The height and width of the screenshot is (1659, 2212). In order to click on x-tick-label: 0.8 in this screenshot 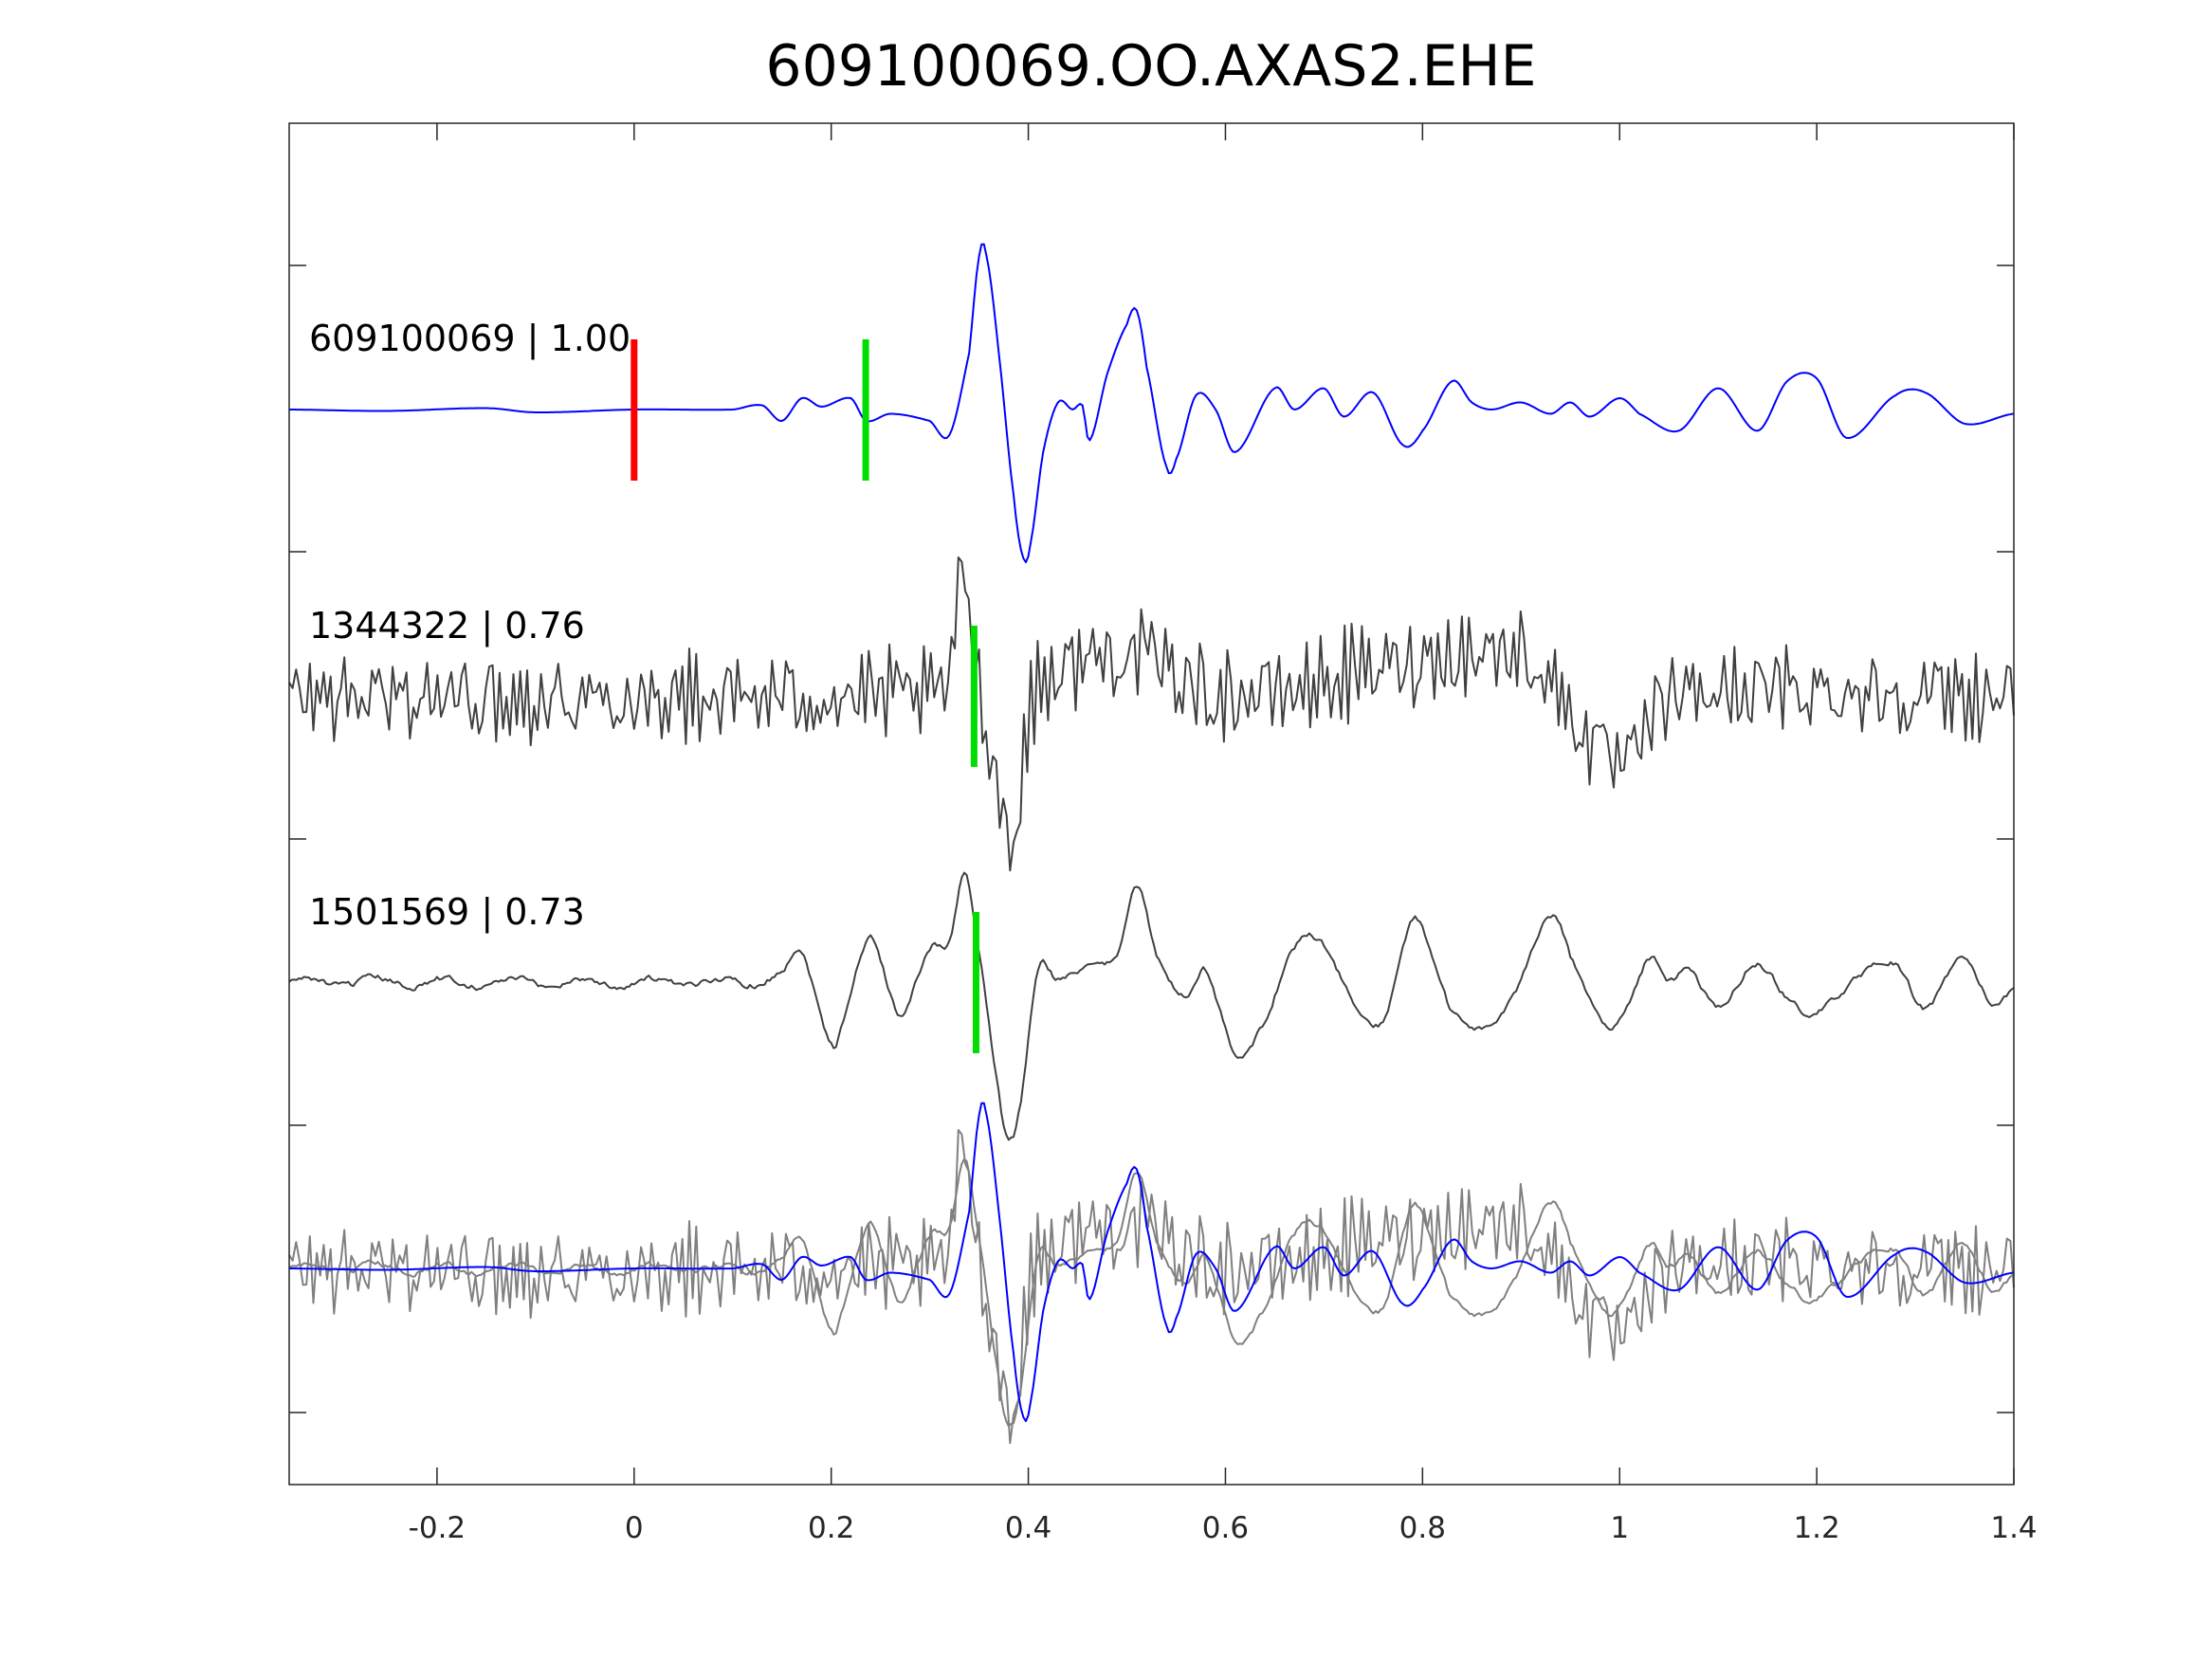, I will do `click(1422, 1528)`.